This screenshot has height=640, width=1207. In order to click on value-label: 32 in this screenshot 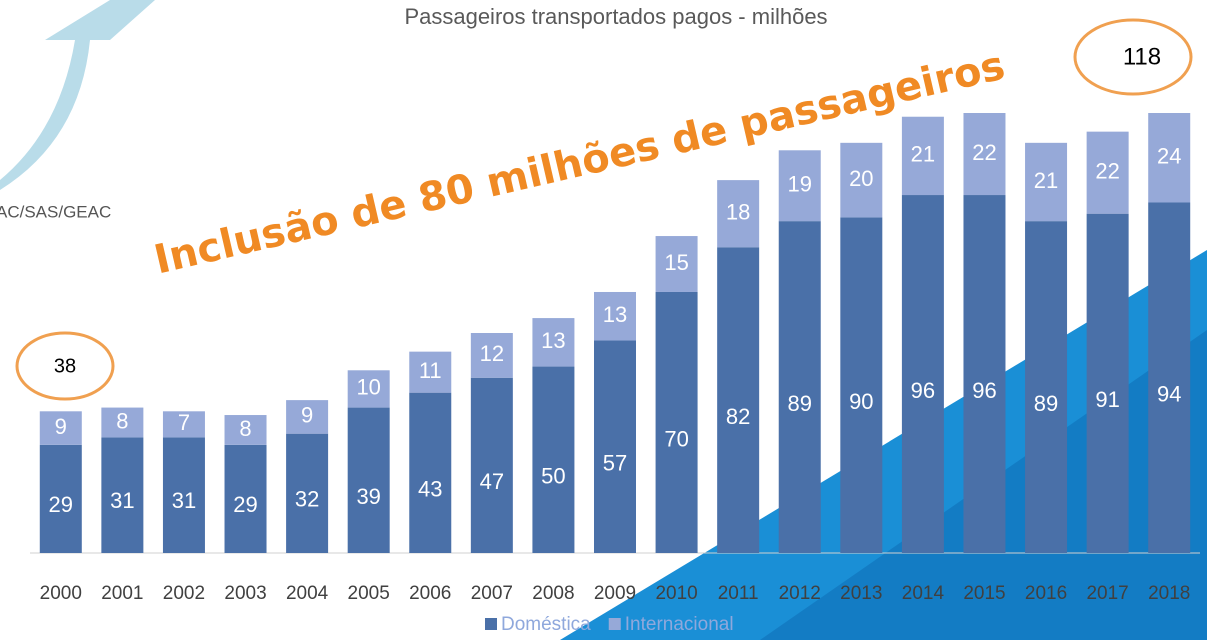, I will do `click(307, 498)`.